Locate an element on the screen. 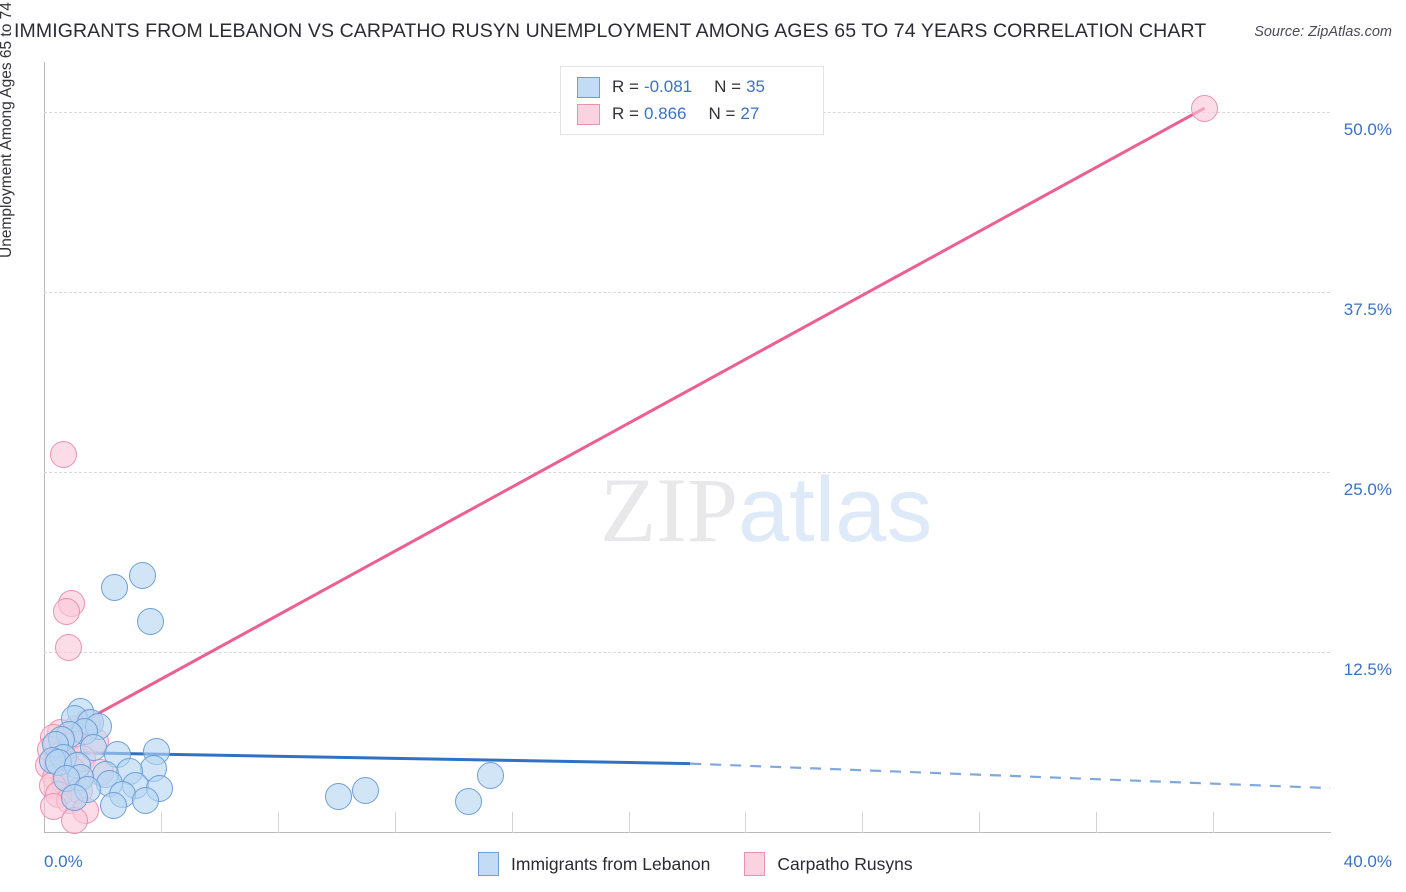 Image resolution: width=1406 pixels, height=892 pixels. legend-label-pink: Carpatho Rusyns is located at coordinates (845, 863).